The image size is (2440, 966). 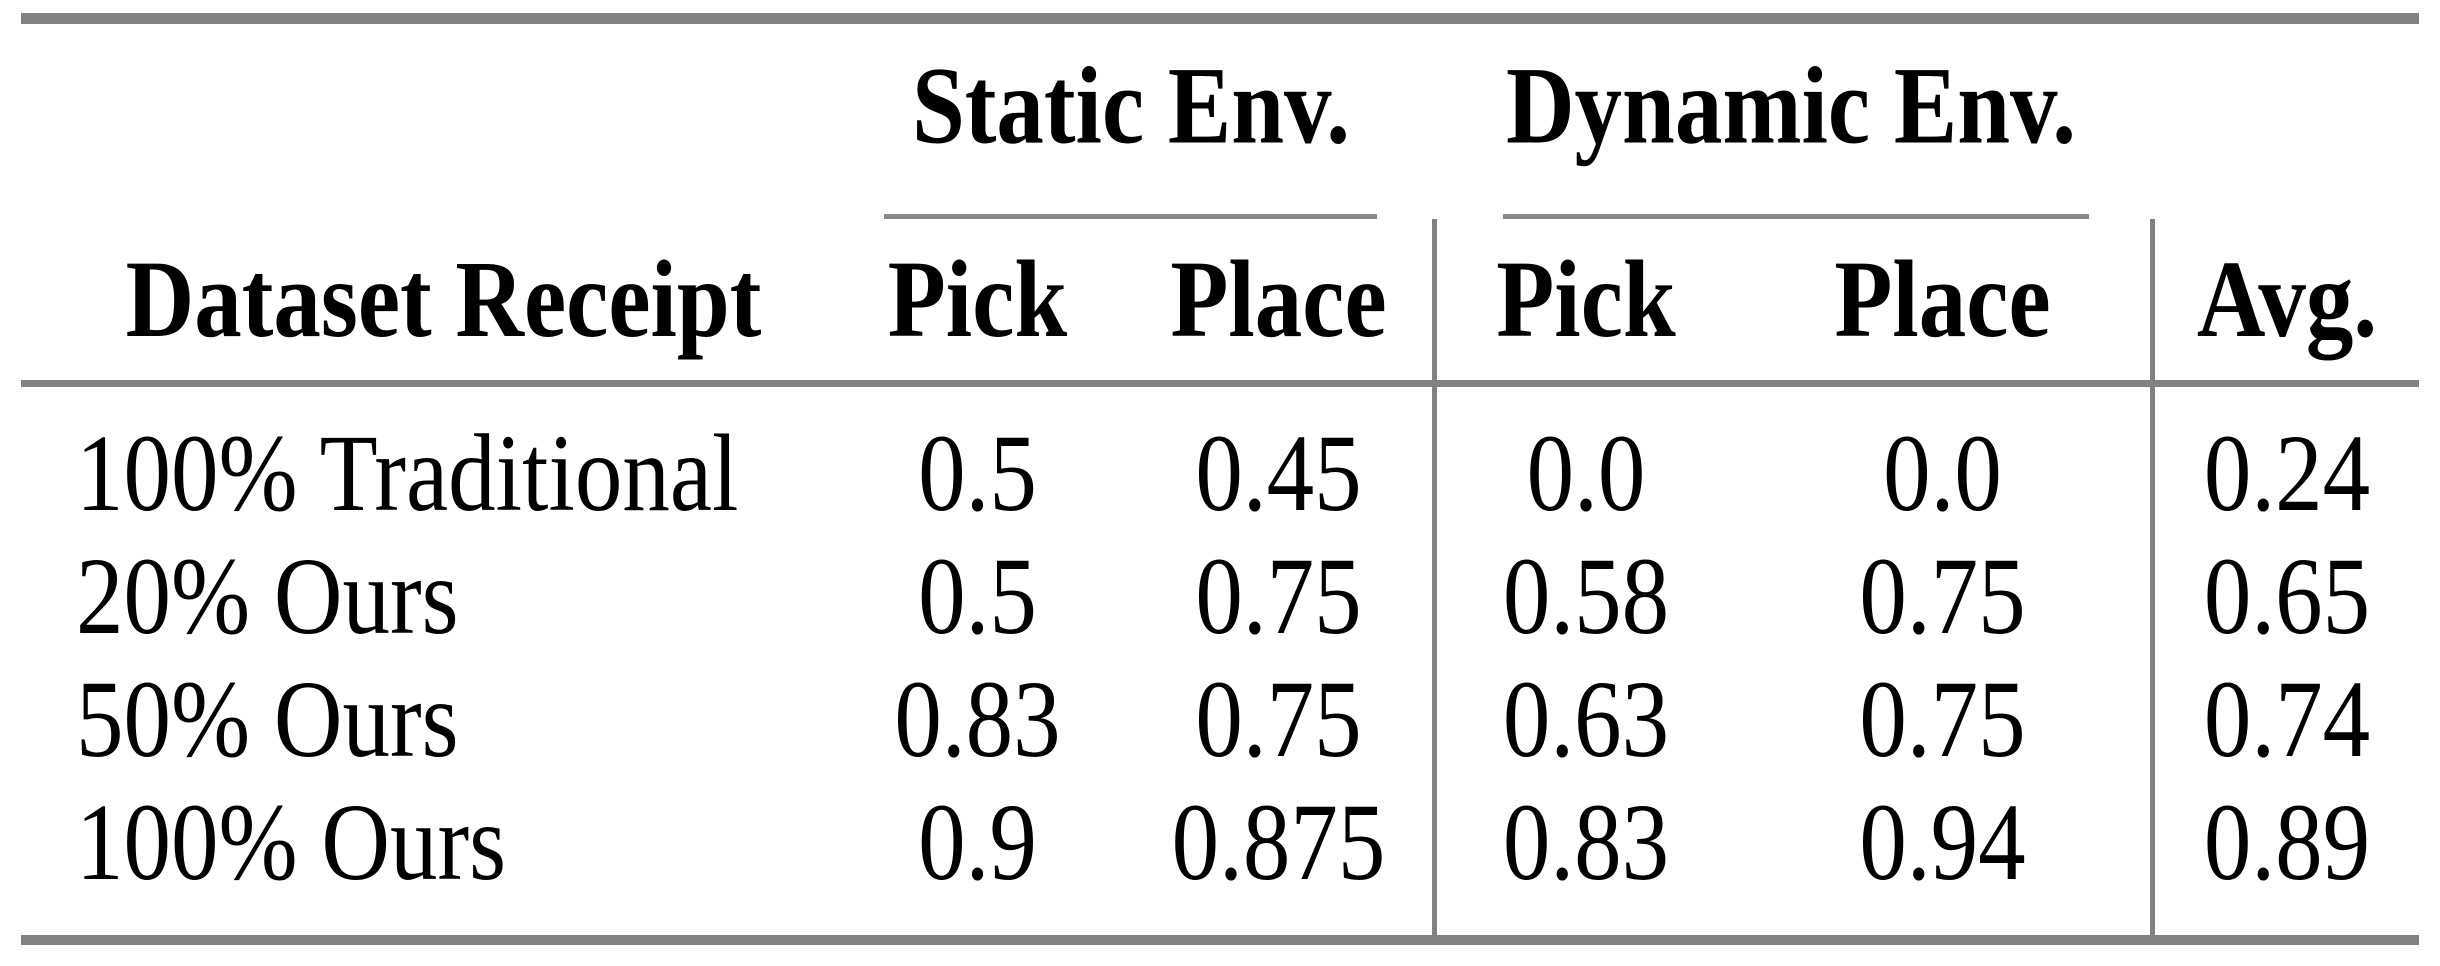 What do you see at coordinates (2284, 461) in the screenshot?
I see `cell-avg: 0.24` at bounding box center [2284, 461].